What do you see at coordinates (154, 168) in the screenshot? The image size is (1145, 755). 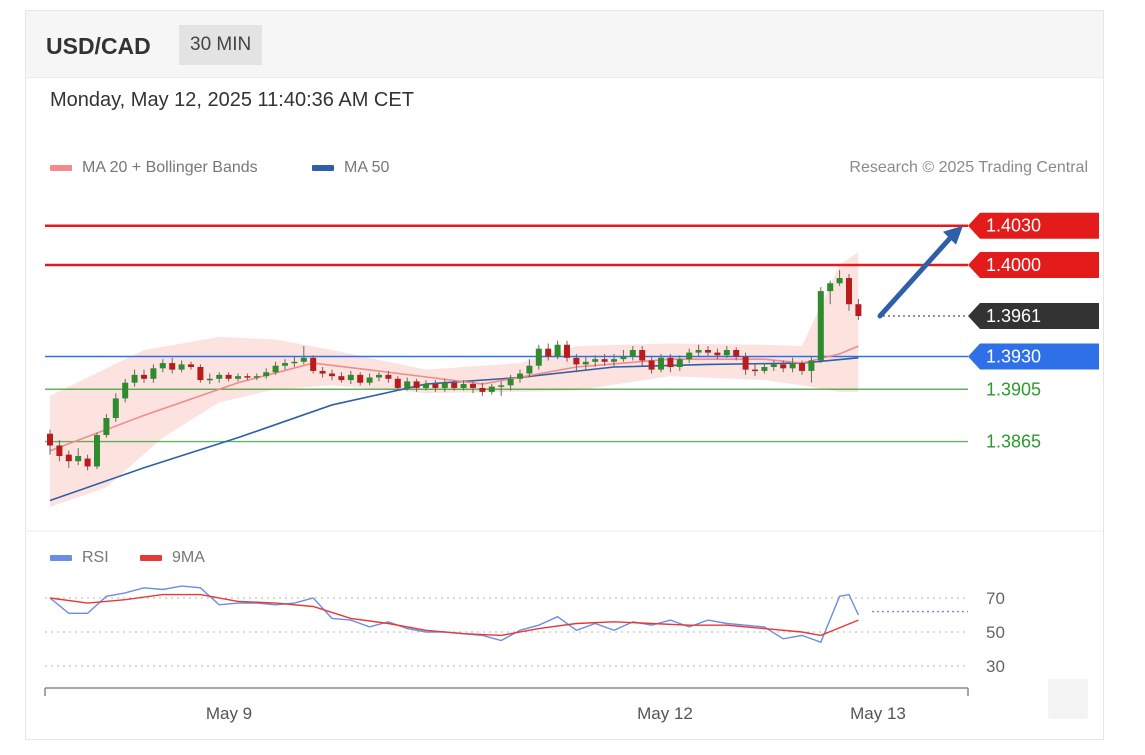 I see `legend-ma20: MA 20 + Bollinger Bands` at bounding box center [154, 168].